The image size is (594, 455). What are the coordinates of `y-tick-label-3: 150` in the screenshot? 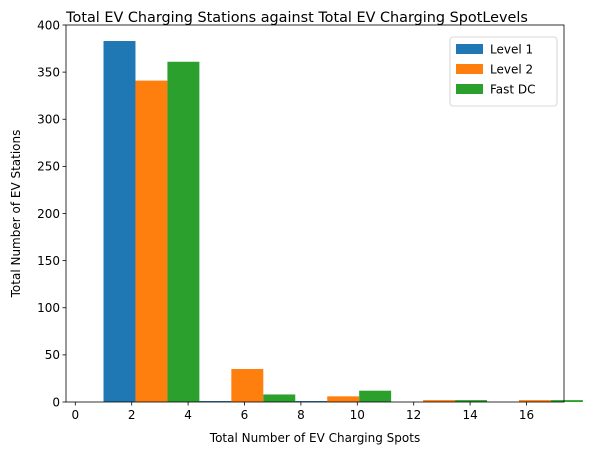 It's located at (48, 261).